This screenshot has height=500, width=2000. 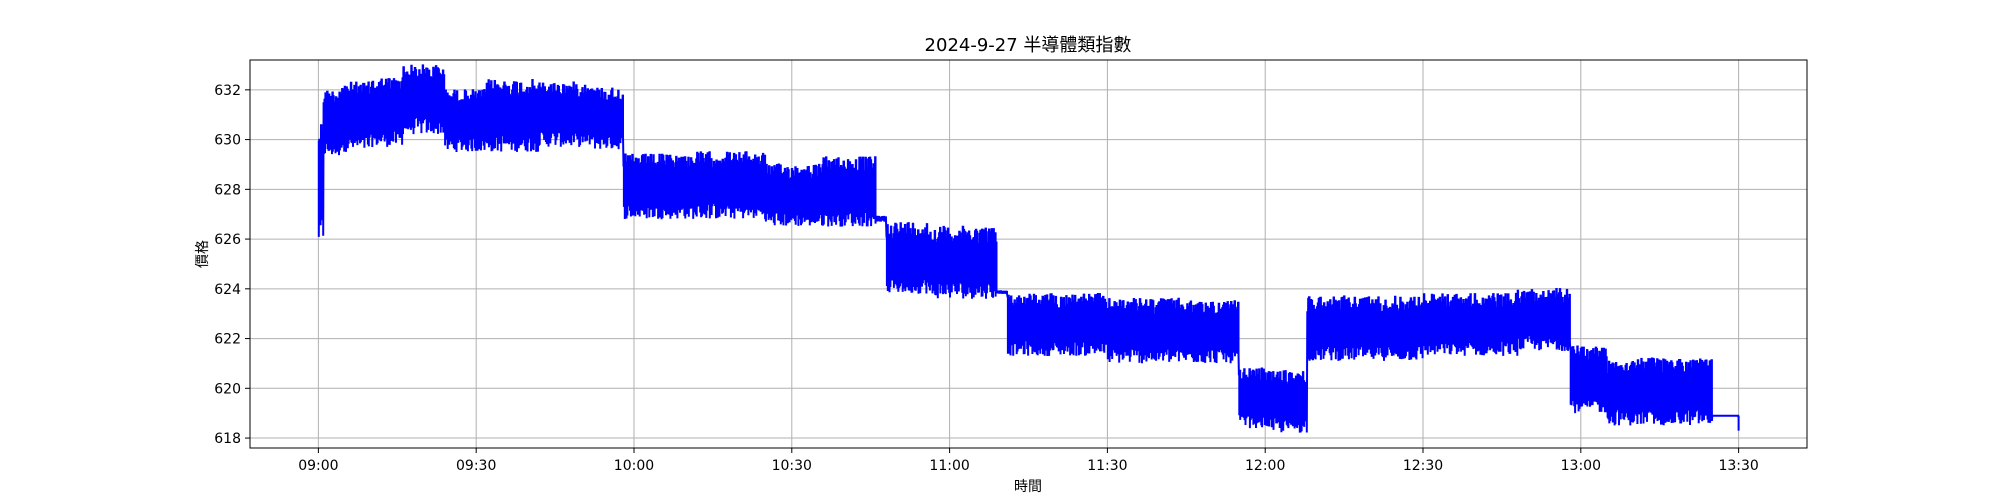 I want to click on y-tick-label: 624, so click(x=227, y=290).